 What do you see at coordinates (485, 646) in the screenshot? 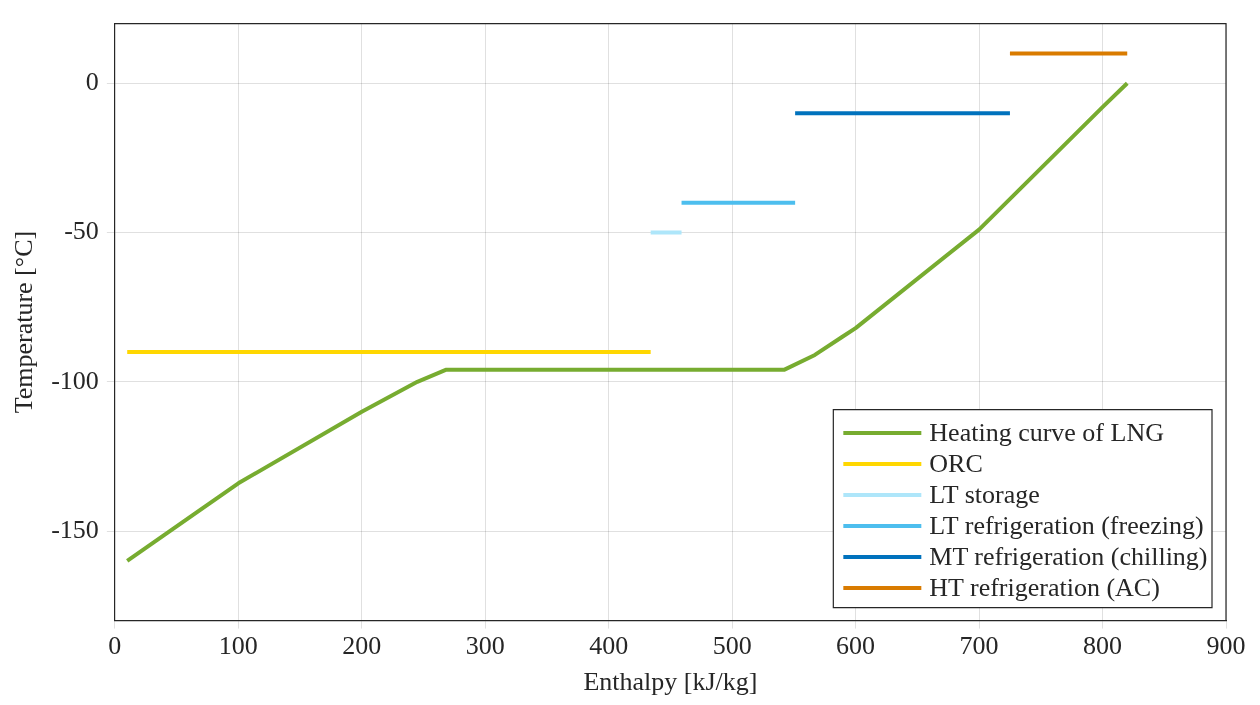
I see `x-tick-label: 300` at bounding box center [485, 646].